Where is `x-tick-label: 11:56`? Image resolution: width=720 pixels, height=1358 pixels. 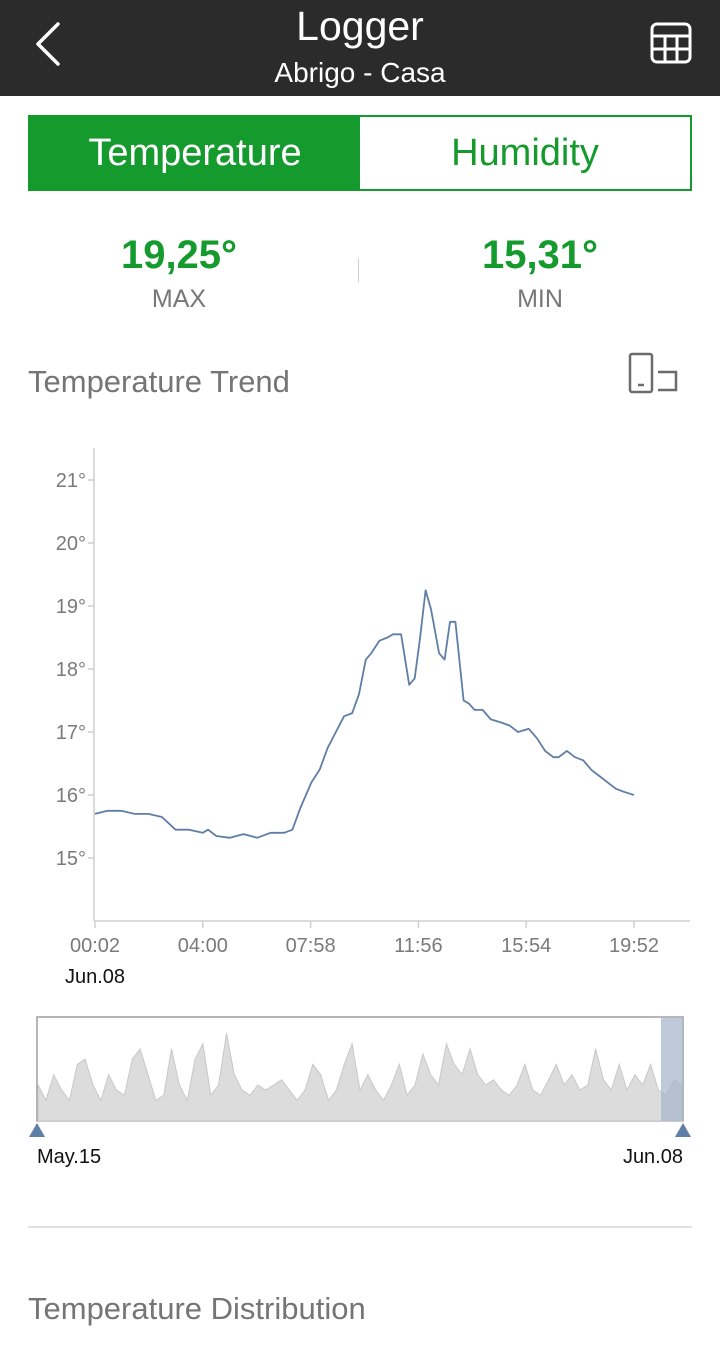
x-tick-label: 11:56 is located at coordinates (418, 946).